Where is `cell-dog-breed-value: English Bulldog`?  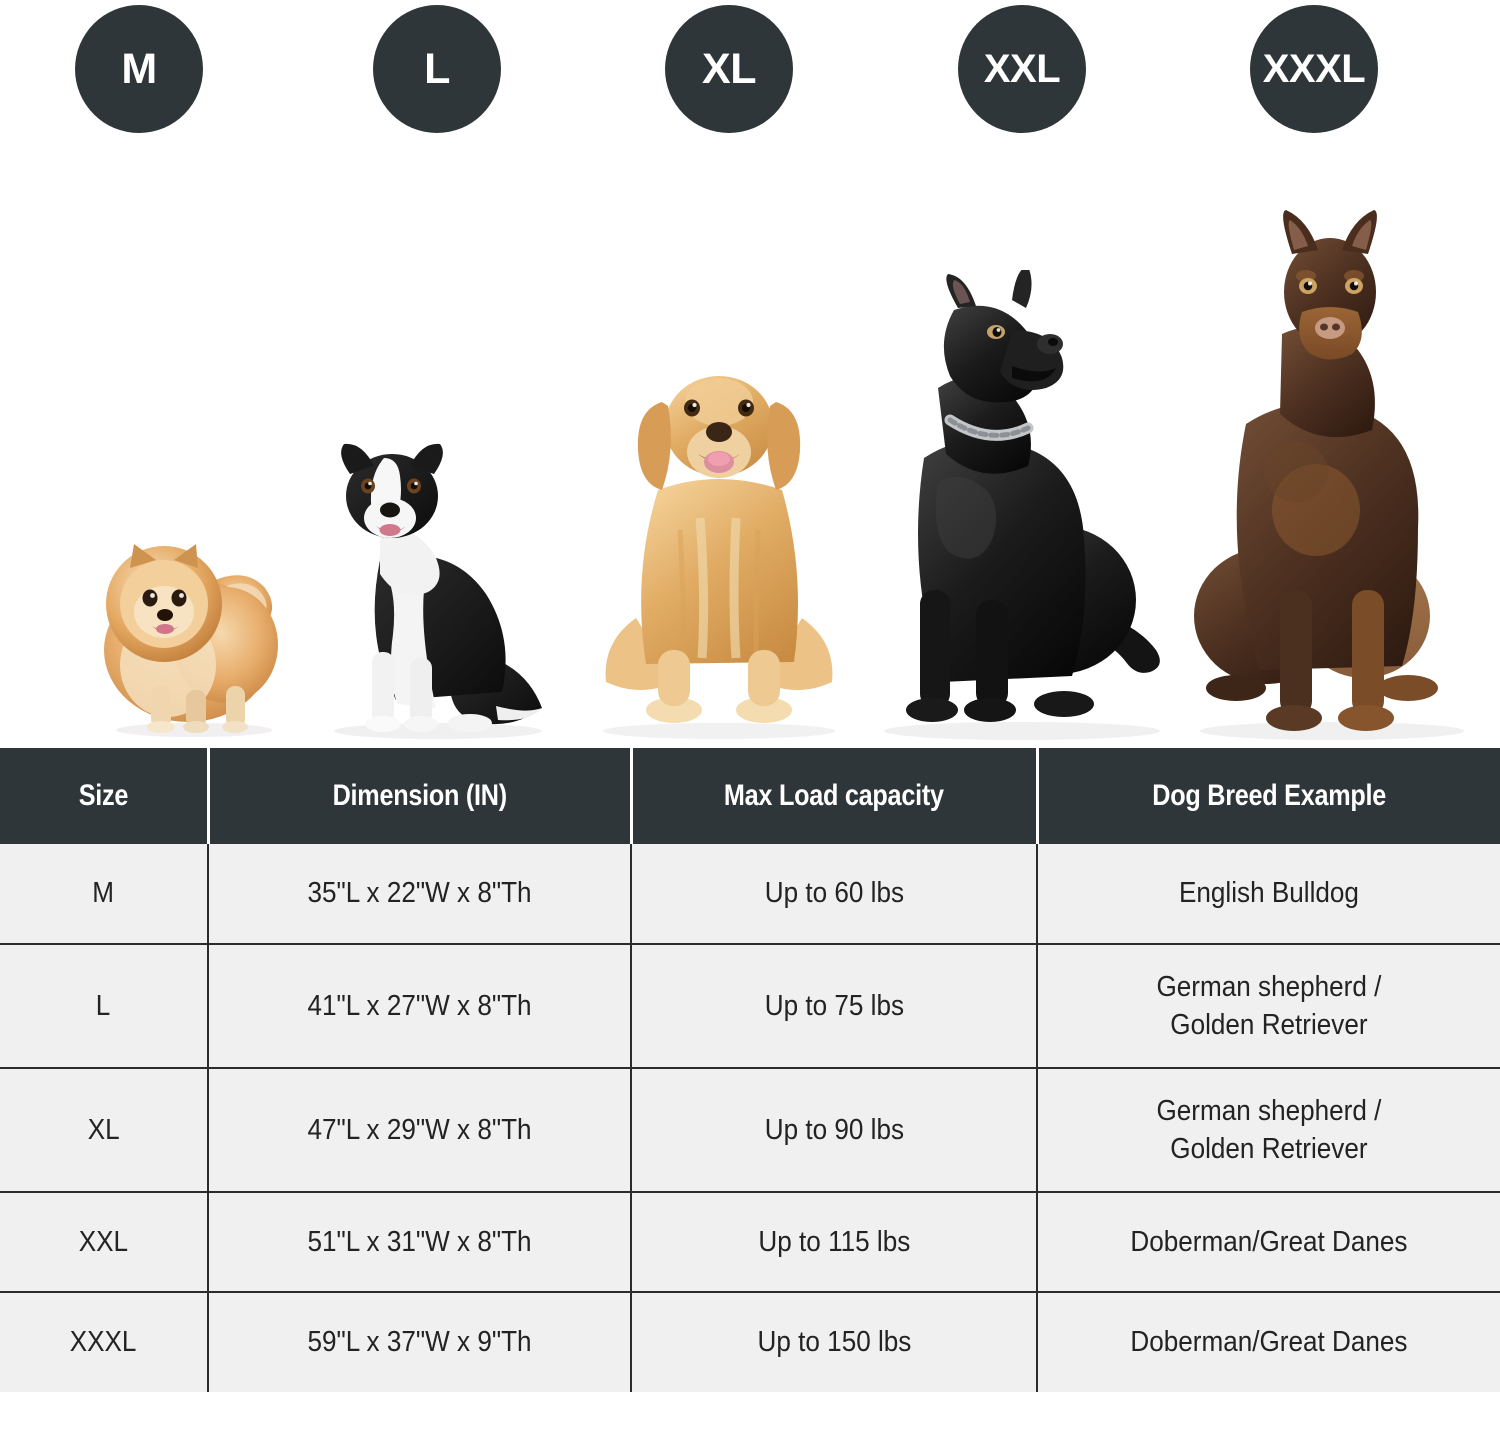
cell-dog-breed-value: English Bulldog is located at coordinates (1269, 893).